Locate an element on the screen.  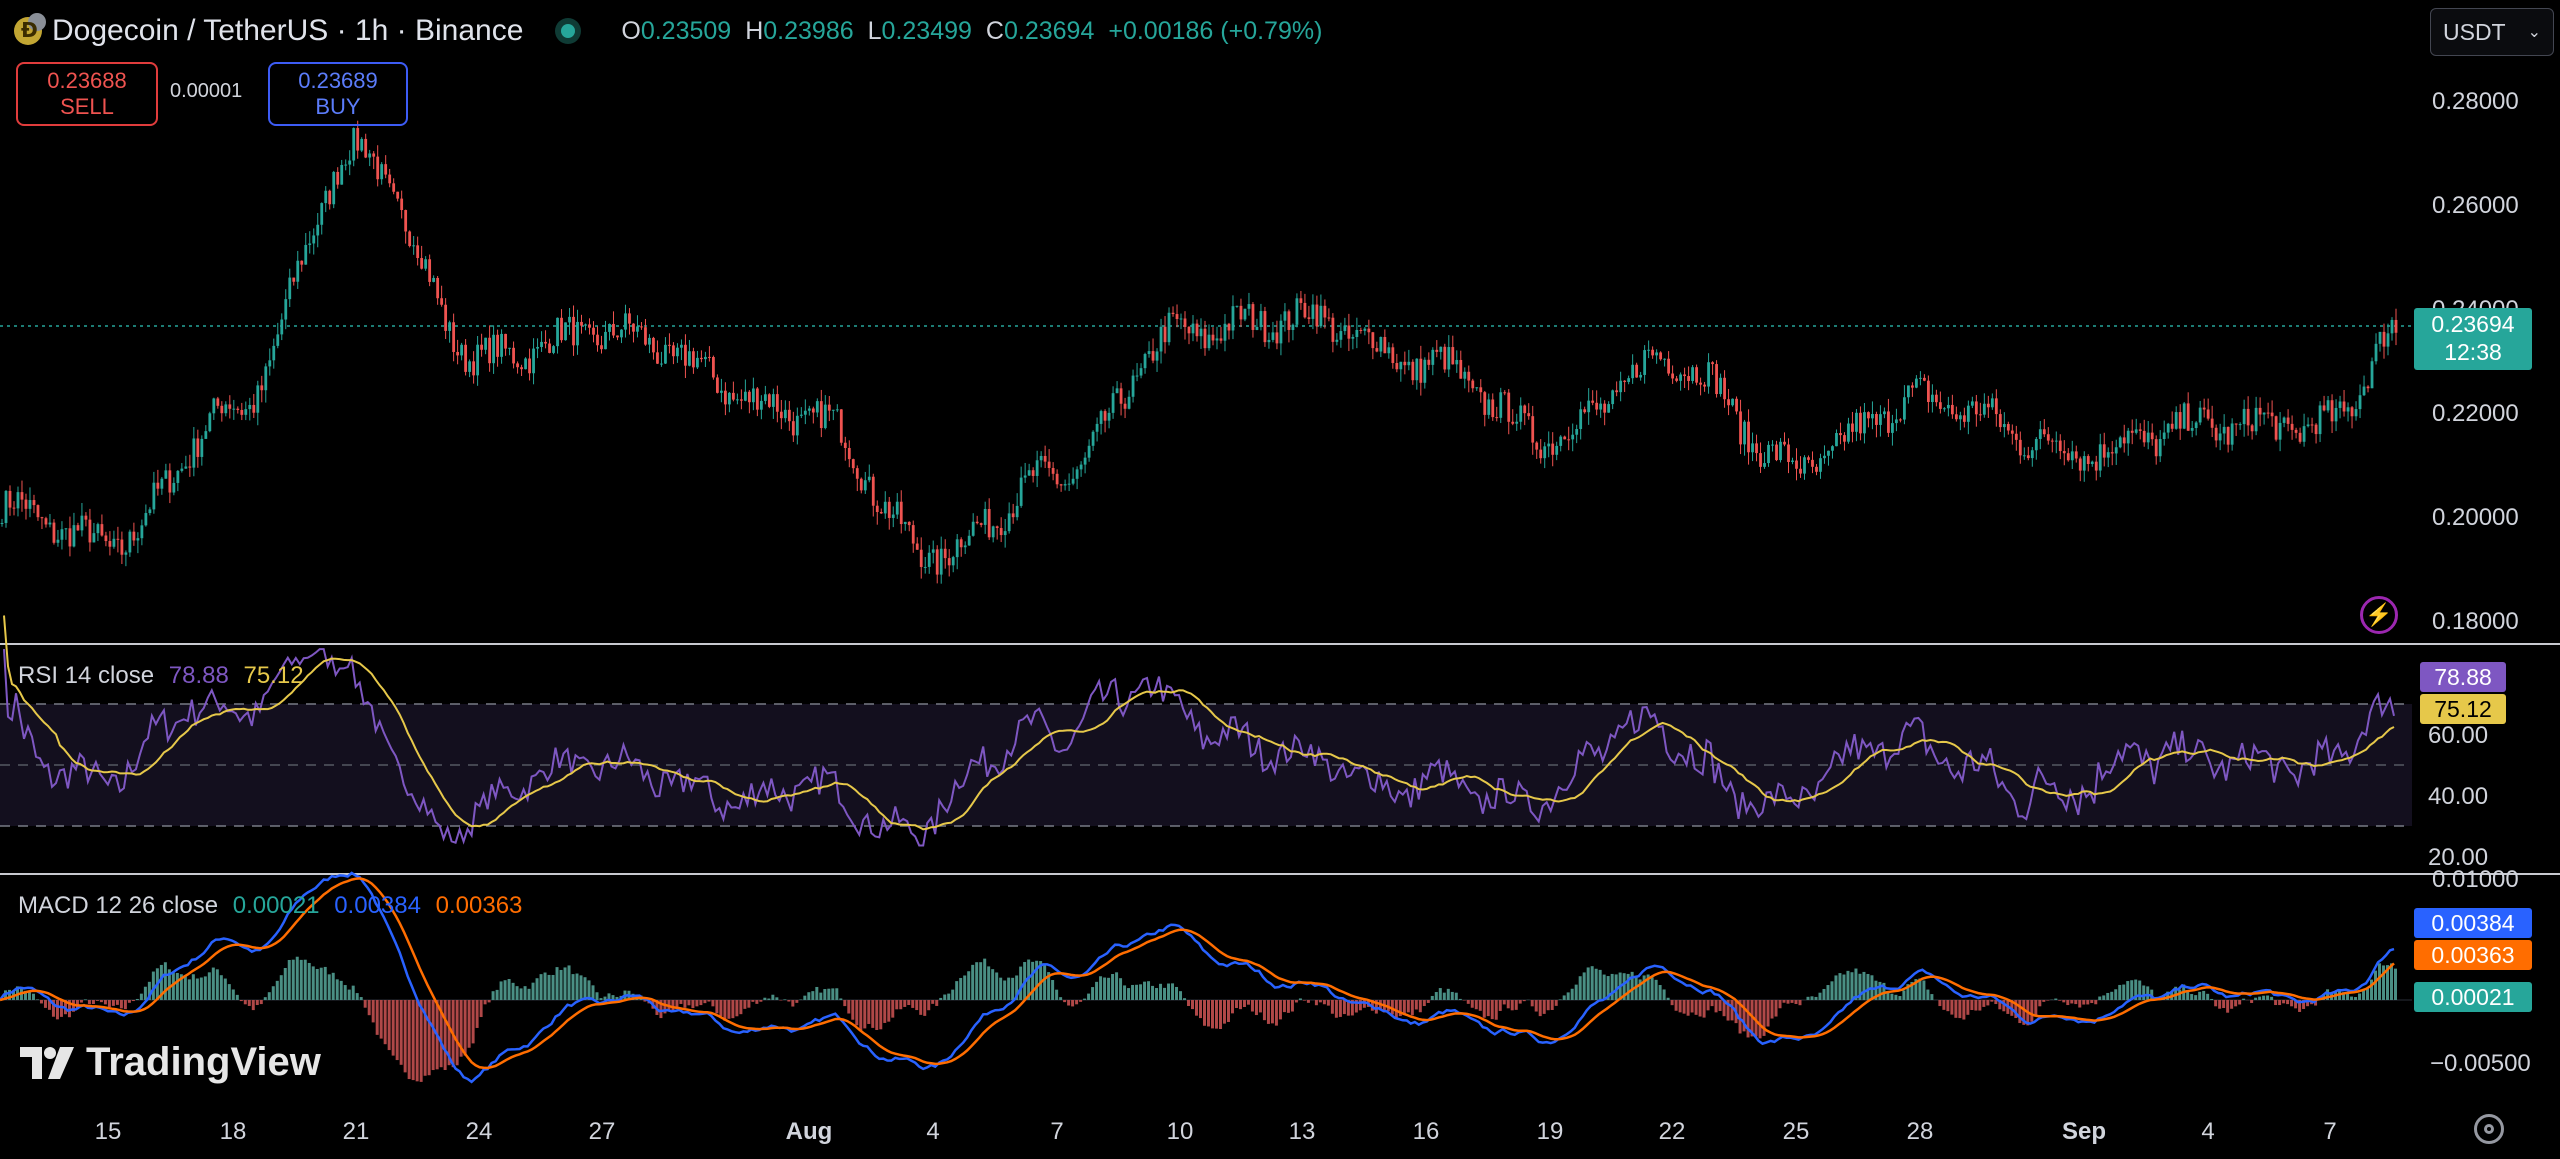
macd-legend: MACD 12 26 close 0.00021 0.00384 0.00363 is located at coordinates (270, 906).